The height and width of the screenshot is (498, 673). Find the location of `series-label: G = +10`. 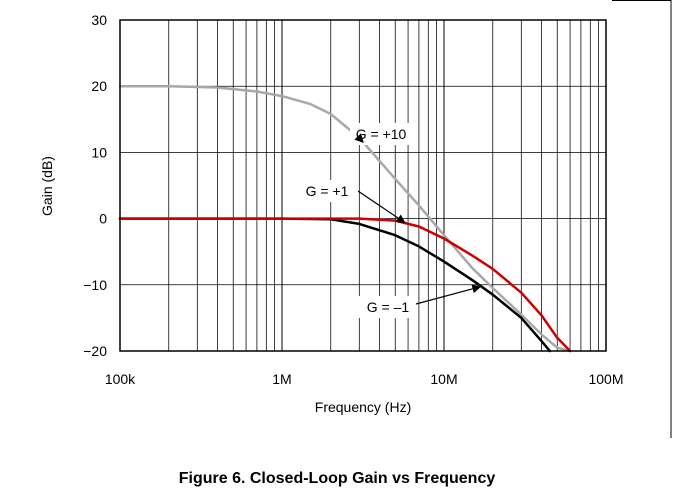

series-label: G = +10 is located at coordinates (381, 134).